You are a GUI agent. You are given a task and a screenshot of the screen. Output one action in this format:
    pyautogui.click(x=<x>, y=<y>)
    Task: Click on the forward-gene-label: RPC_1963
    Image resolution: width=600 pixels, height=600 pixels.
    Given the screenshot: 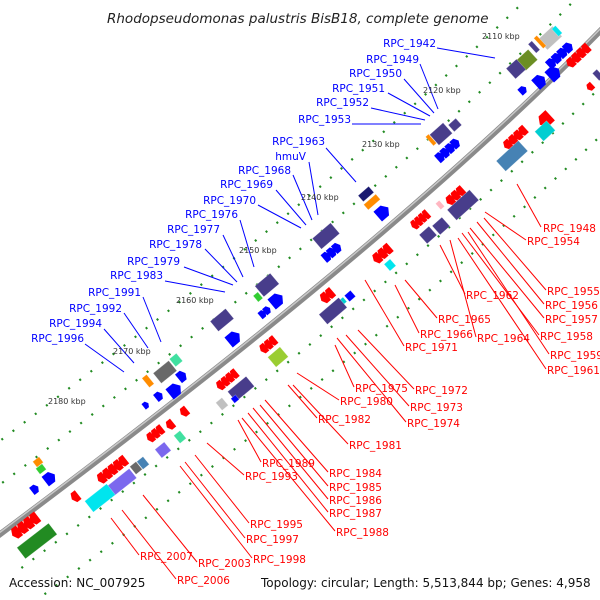 What is the action you would take?
    pyautogui.click(x=298, y=142)
    